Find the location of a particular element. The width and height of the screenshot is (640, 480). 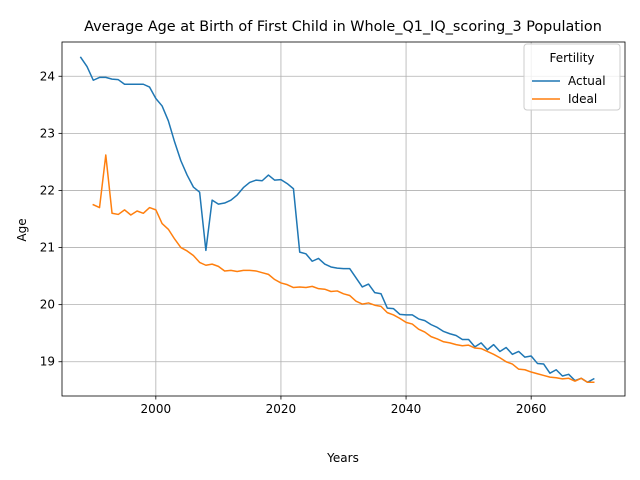

y-tick-label: 19 is located at coordinates (47, 362).